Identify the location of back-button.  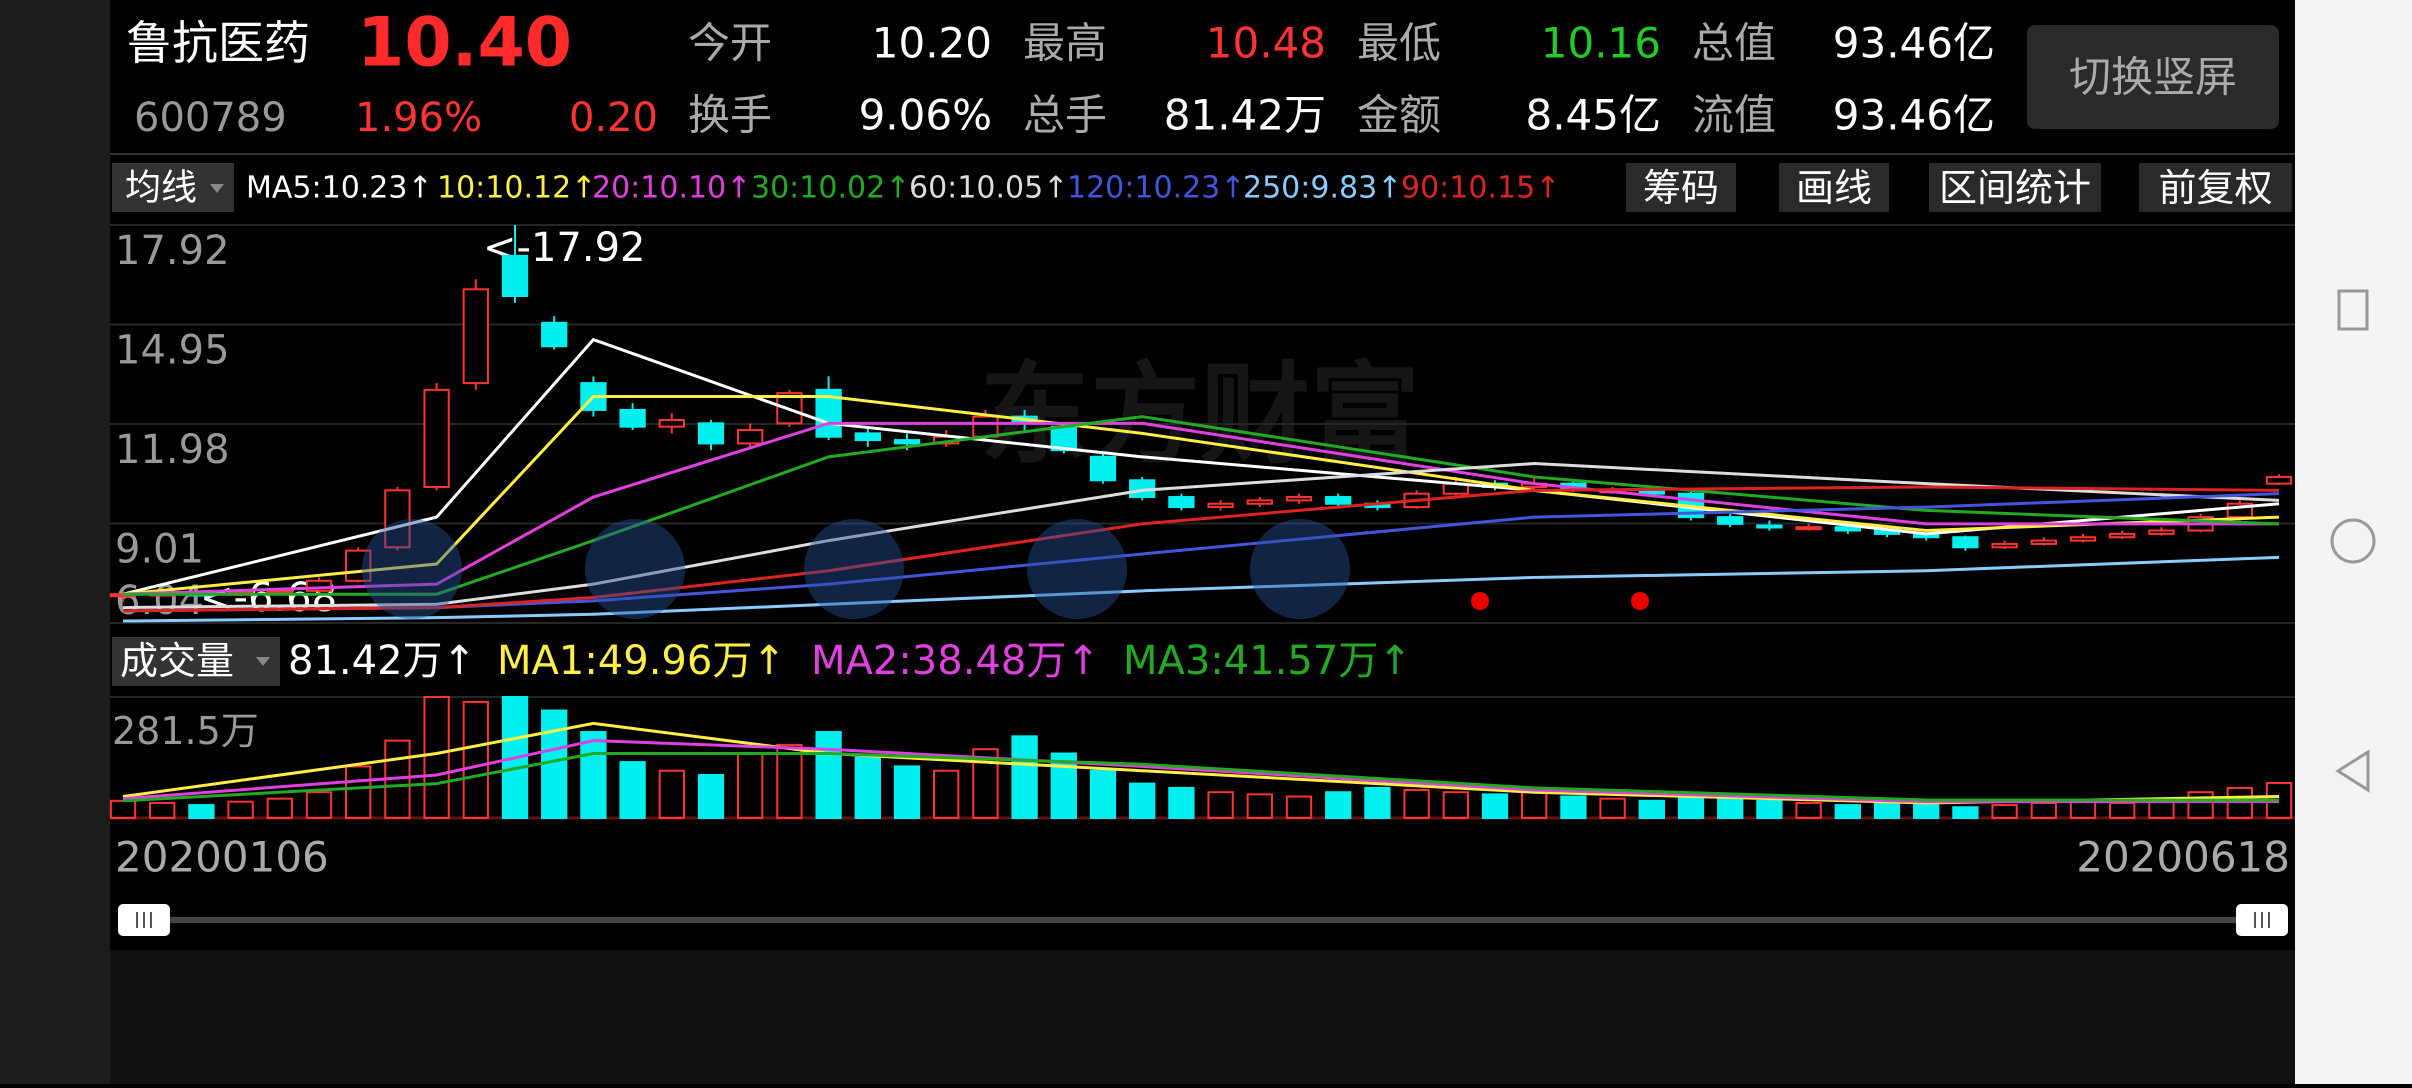
(2352, 771).